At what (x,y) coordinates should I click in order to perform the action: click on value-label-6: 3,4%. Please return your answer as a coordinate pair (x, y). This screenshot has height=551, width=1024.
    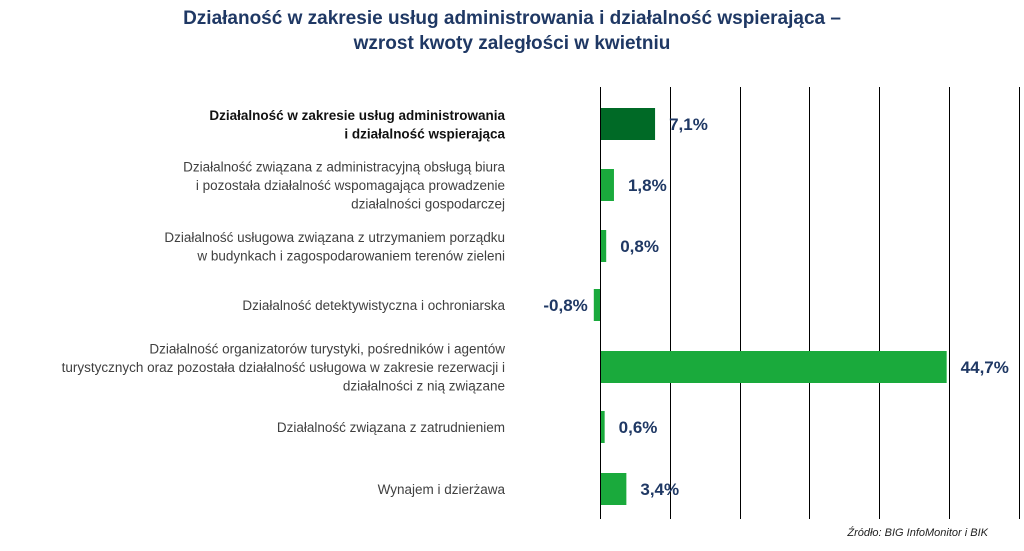
    Looking at the image, I should click on (659, 489).